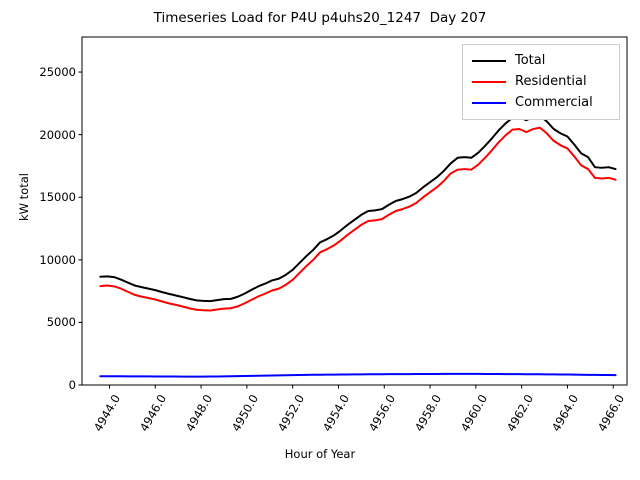 The width and height of the screenshot is (640, 480). I want to click on y-tick-label: 10000, so click(57, 259).